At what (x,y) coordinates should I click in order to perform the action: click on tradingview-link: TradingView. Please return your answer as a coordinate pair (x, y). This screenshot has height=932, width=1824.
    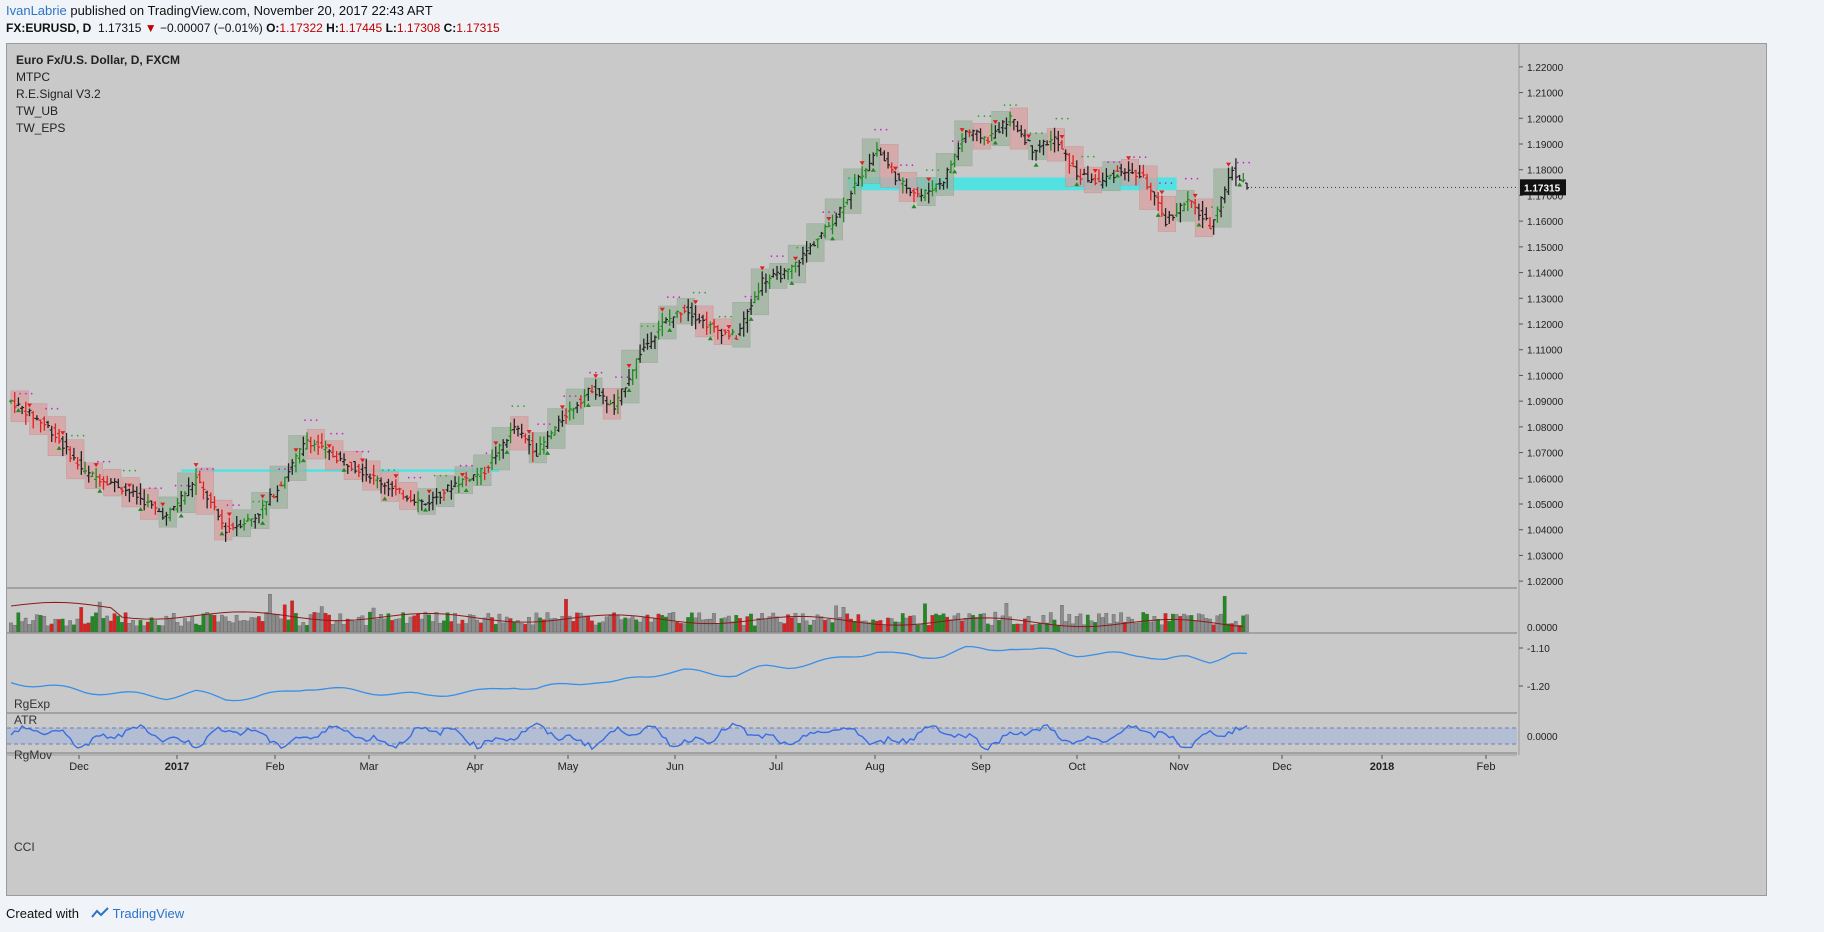
    Looking at the image, I should click on (148, 913).